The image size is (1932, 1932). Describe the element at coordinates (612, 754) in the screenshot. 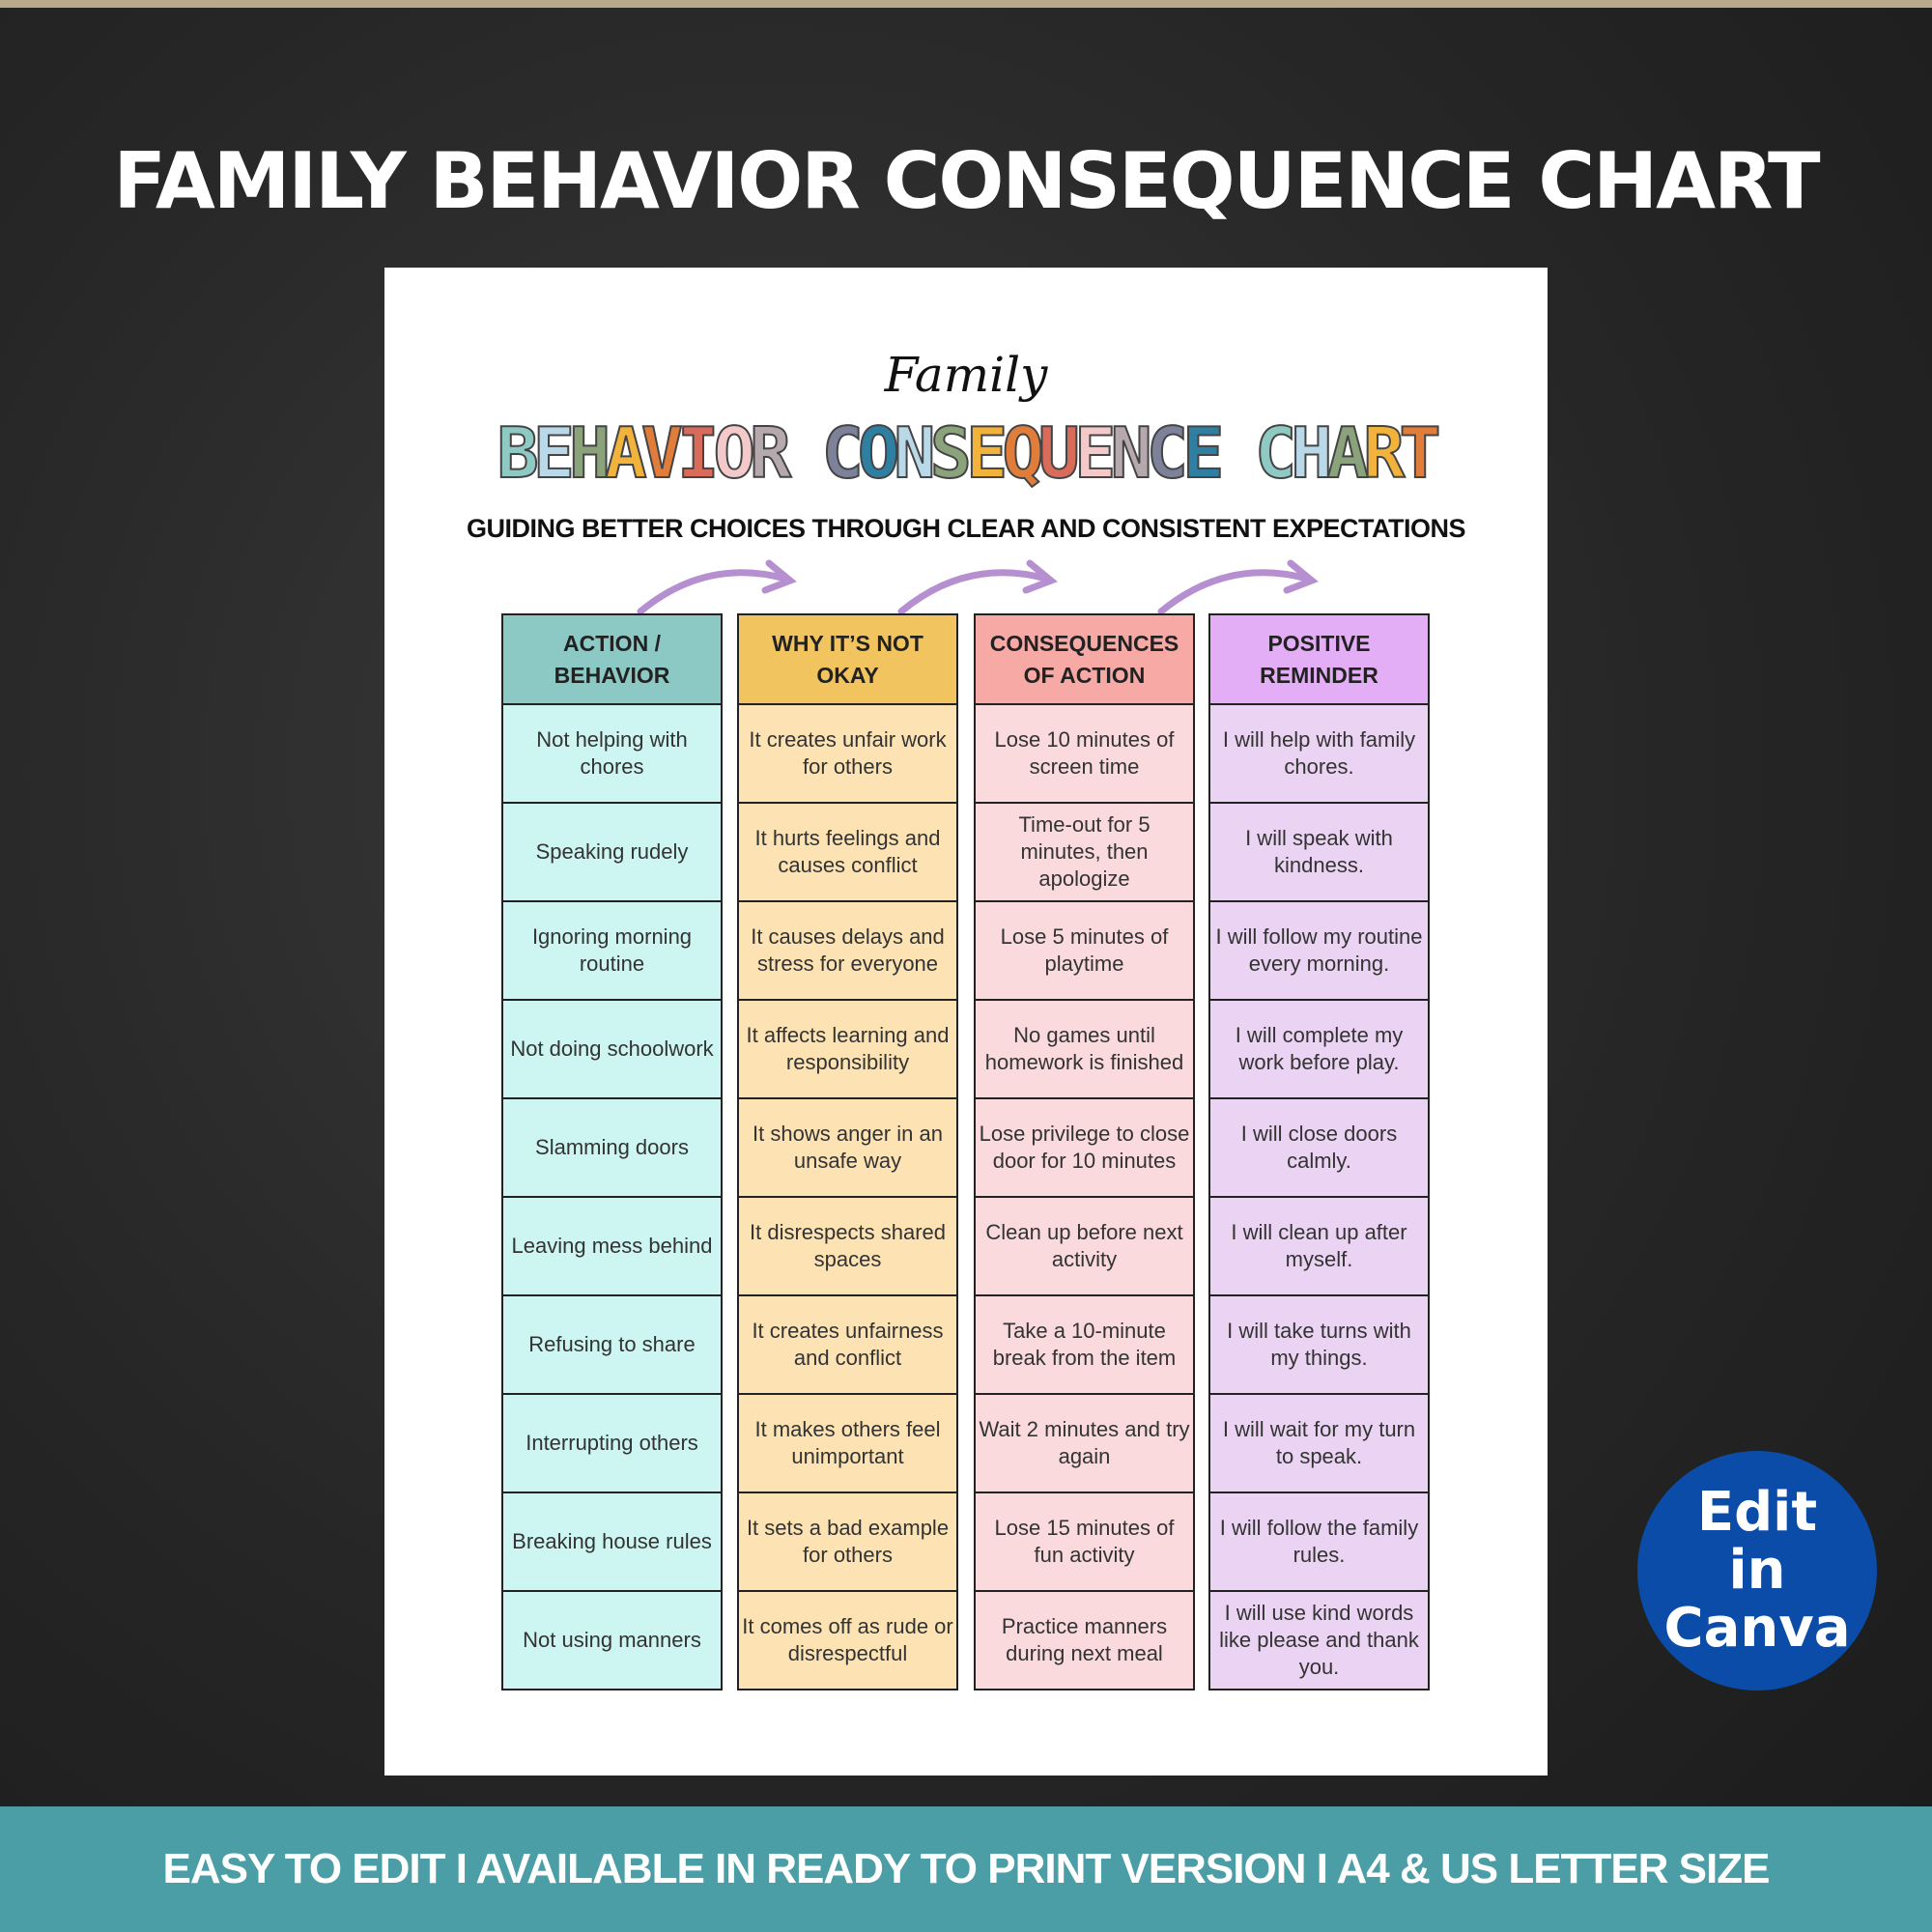

I see `table-cell: Not helping with chores` at that location.